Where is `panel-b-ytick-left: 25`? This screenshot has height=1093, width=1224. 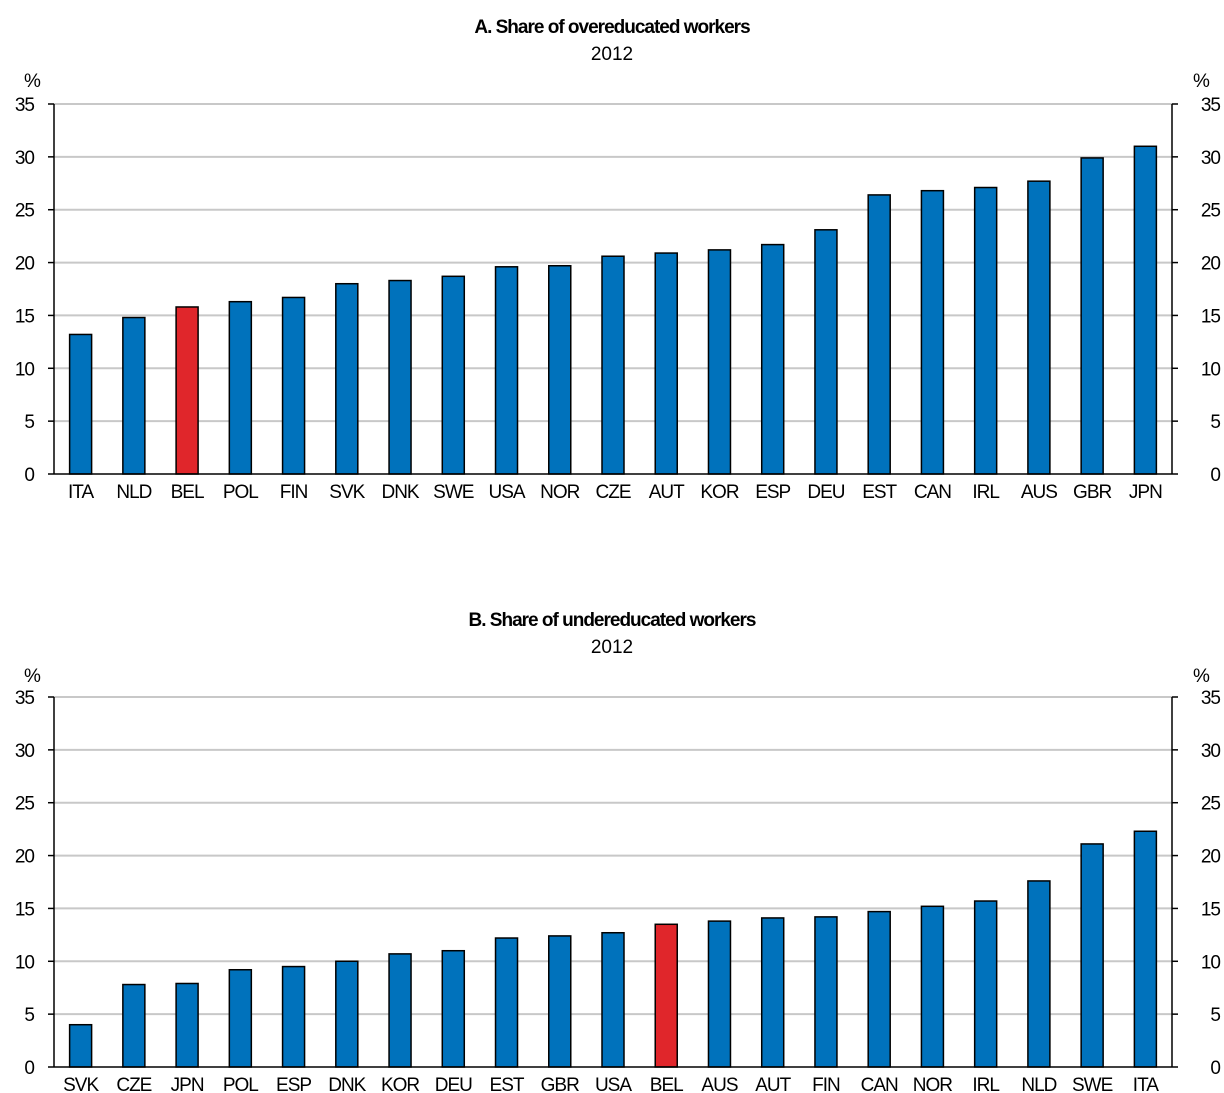
panel-b-ytick-left: 25 is located at coordinates (25, 804).